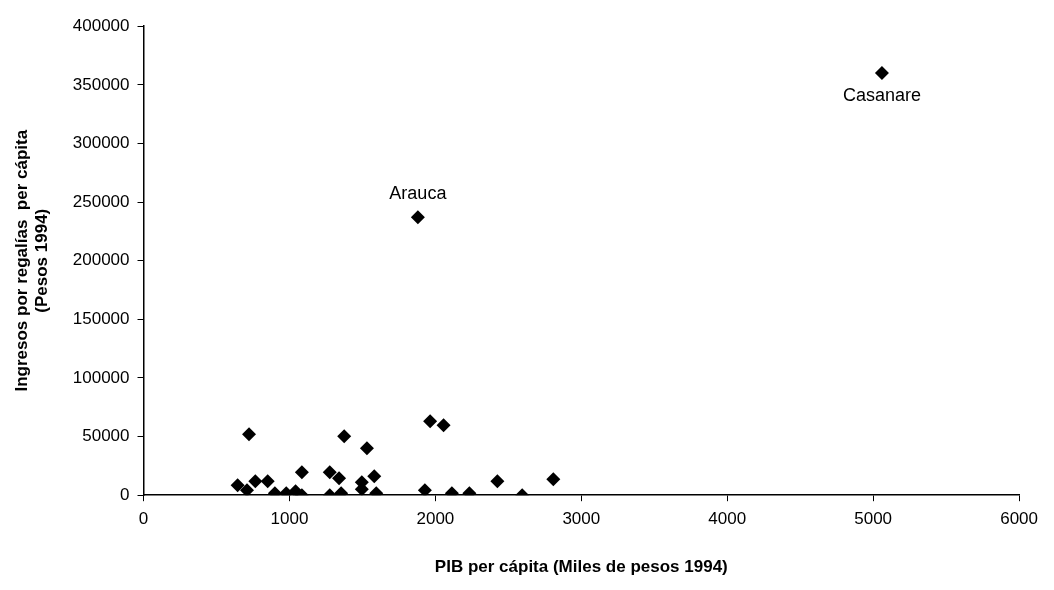 This screenshot has width=1054, height=590. I want to click on annotation: Arauca, so click(418, 193).